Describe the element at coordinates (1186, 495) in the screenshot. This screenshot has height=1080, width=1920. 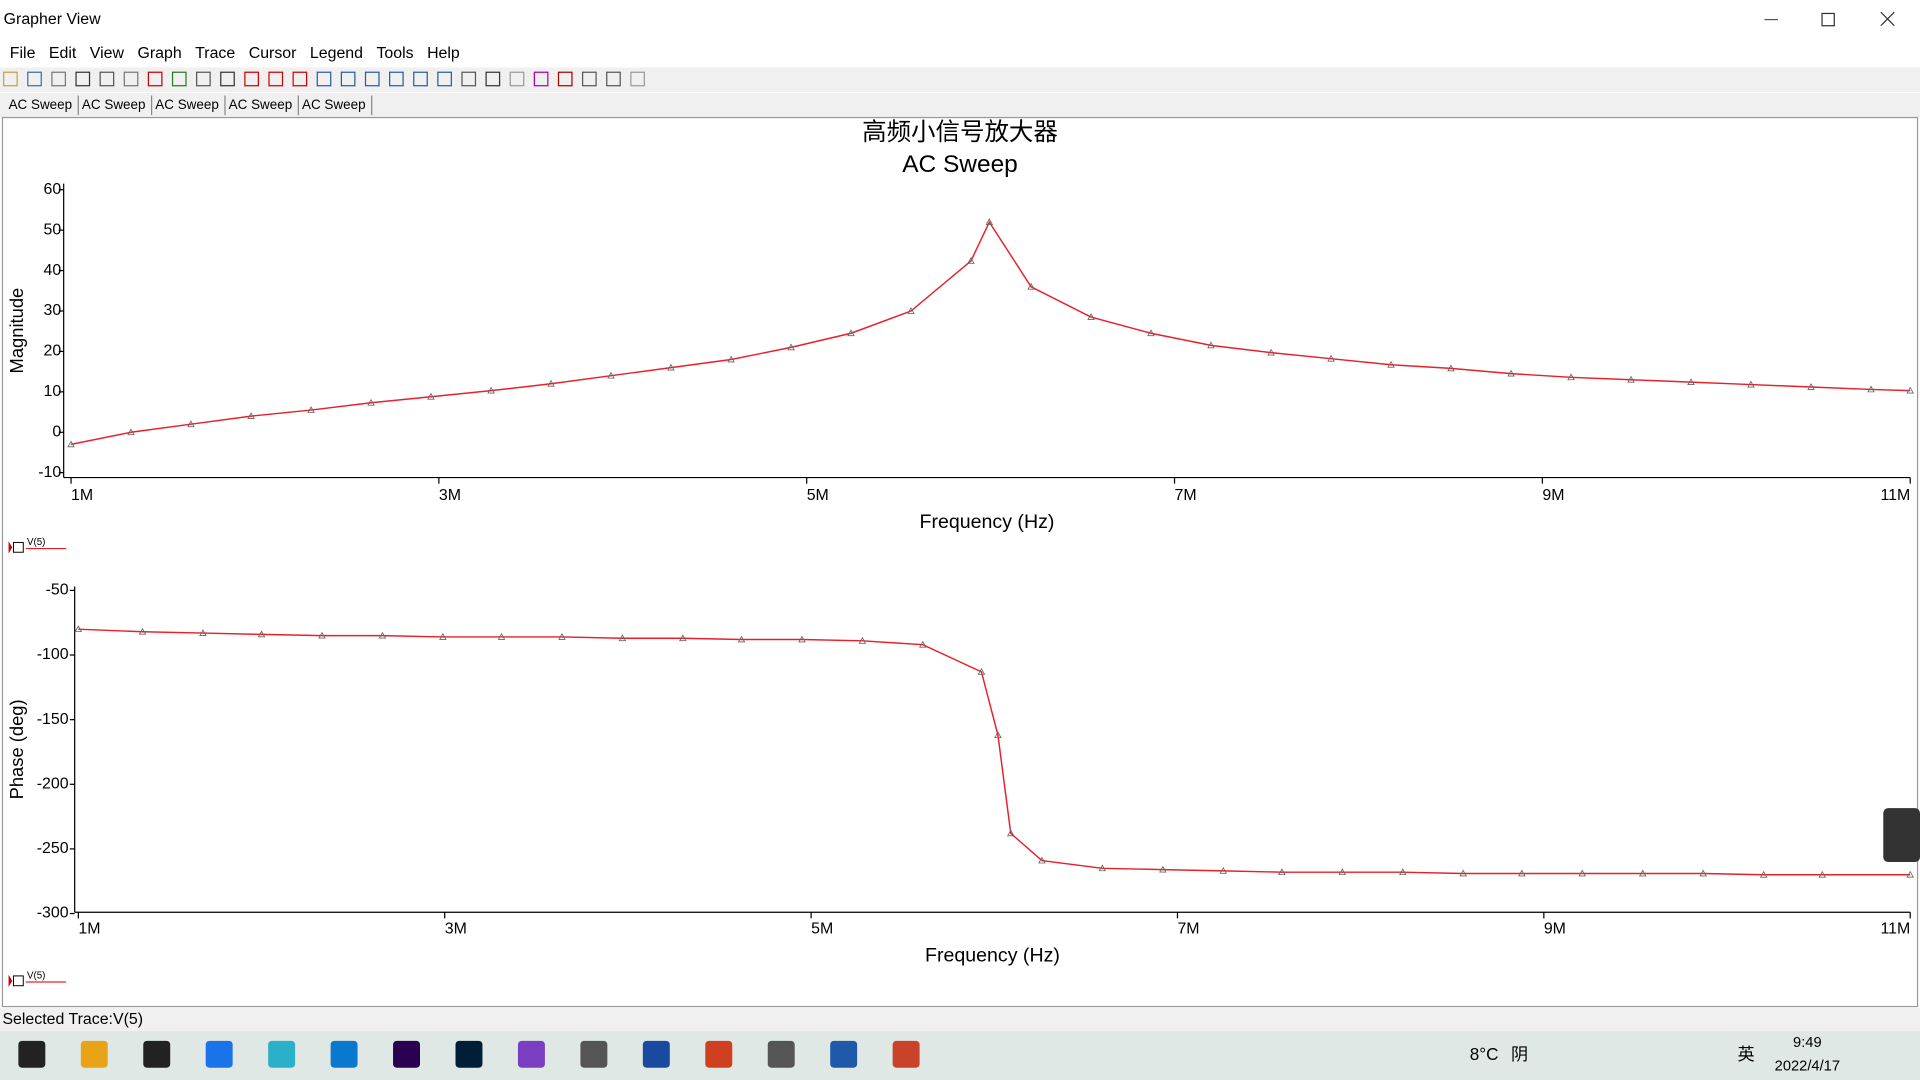
I see `x-tick-label: 7M` at that location.